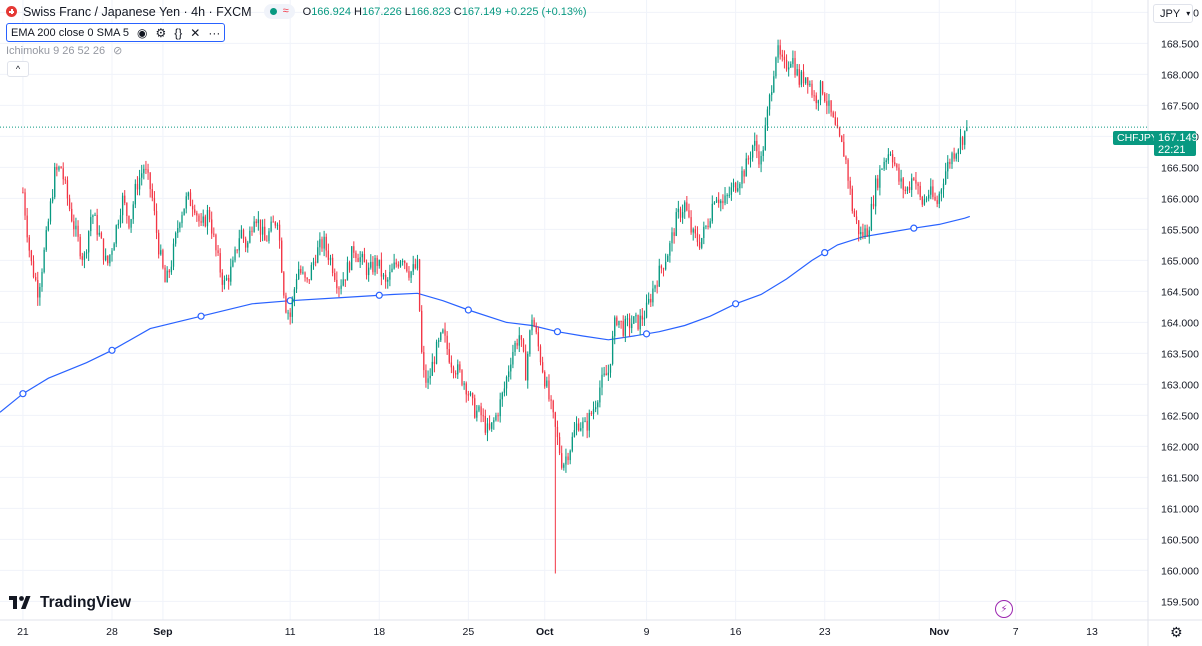  What do you see at coordinates (279, 11) in the screenshot?
I see `market-status-pill: ≈` at bounding box center [279, 11].